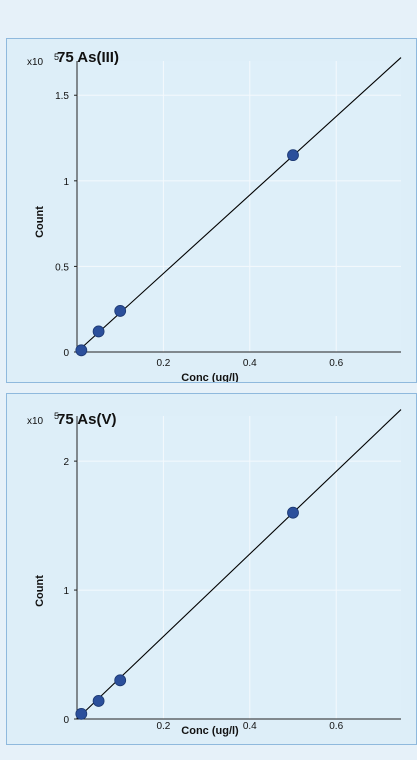 The width and height of the screenshot is (417, 760). What do you see at coordinates (62, 96) in the screenshot?
I see `y-tick-label: 1.5` at bounding box center [62, 96].